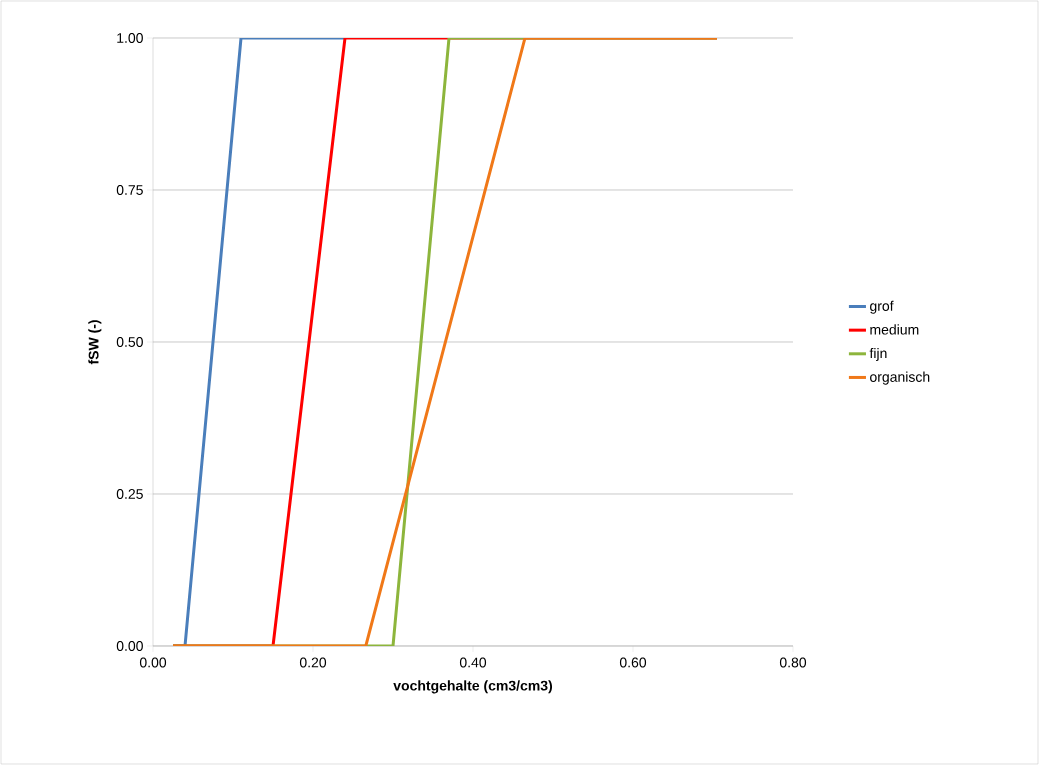 This screenshot has height=765, width=1039. I want to click on y-tick-label: 0.00, so click(129, 646).